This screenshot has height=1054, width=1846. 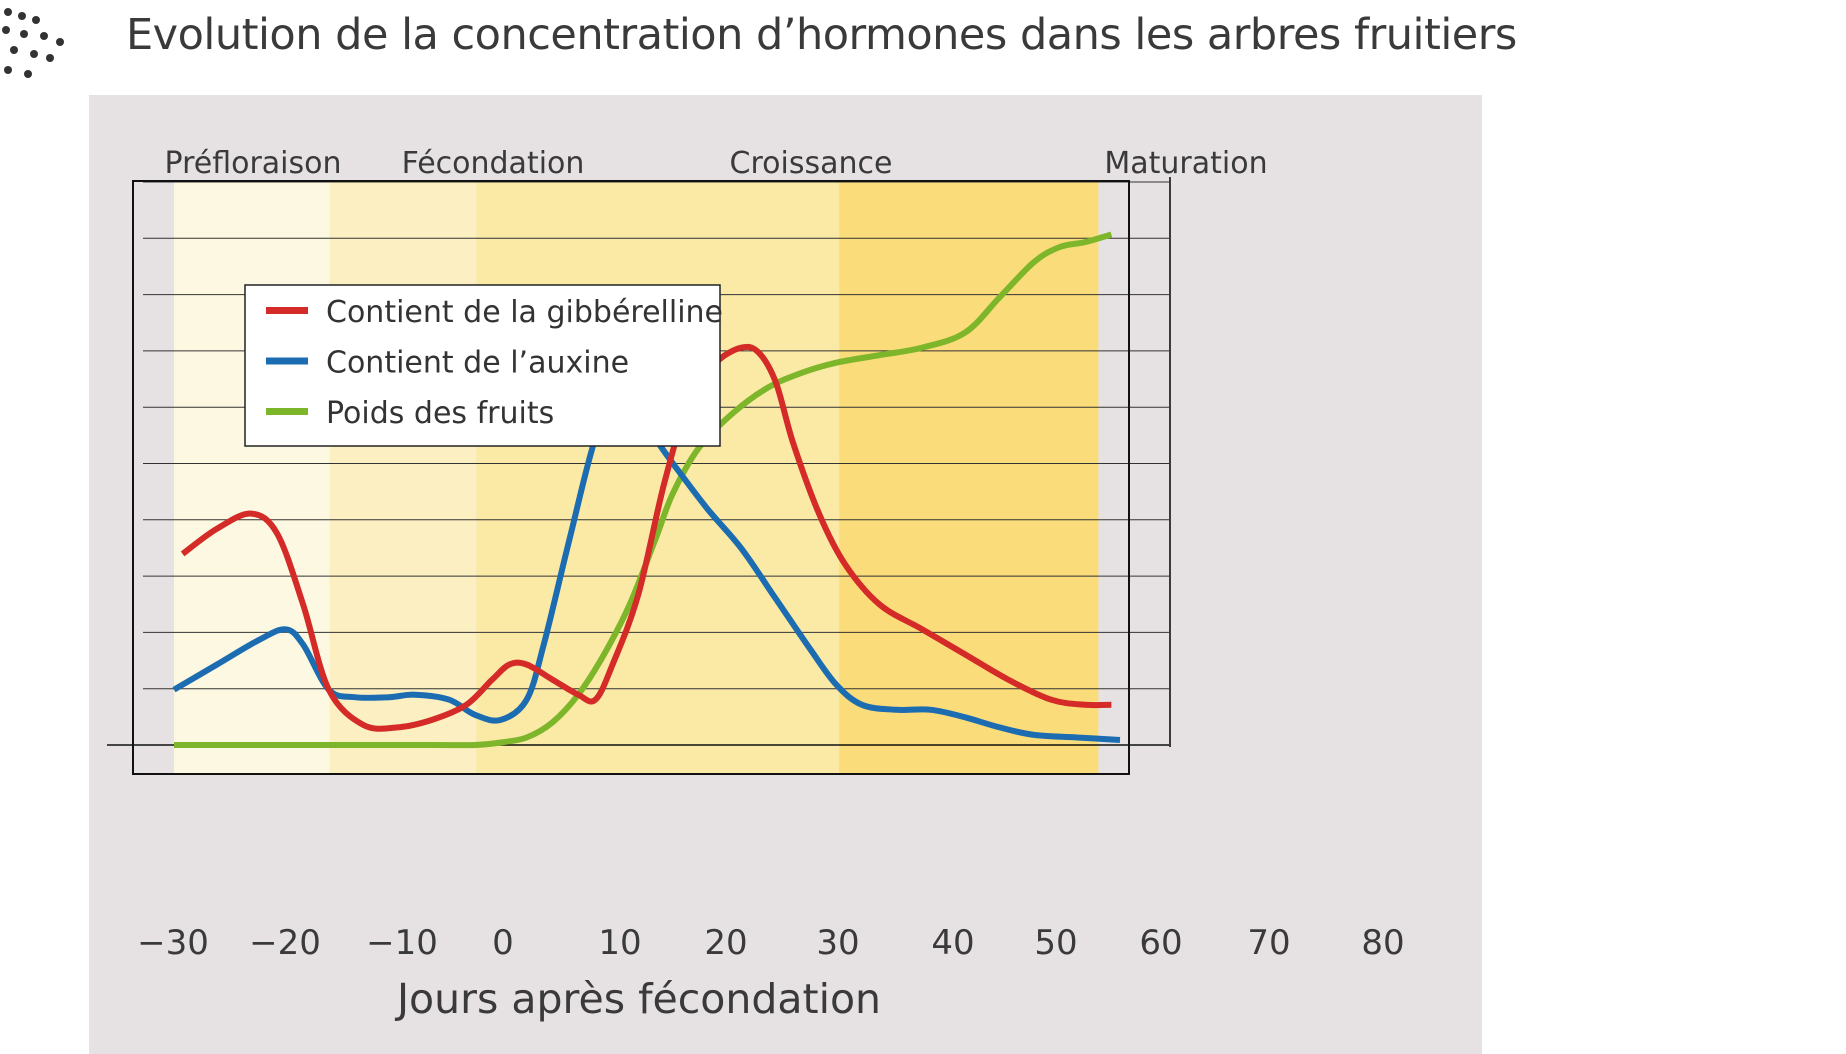 I want to click on x-tick-label: 30, so click(x=837, y=943).